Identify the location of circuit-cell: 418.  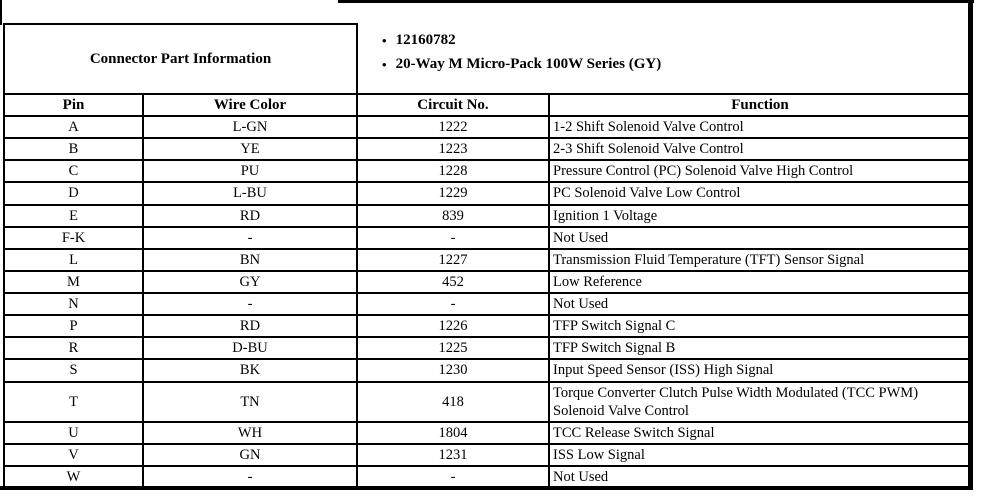
(453, 401).